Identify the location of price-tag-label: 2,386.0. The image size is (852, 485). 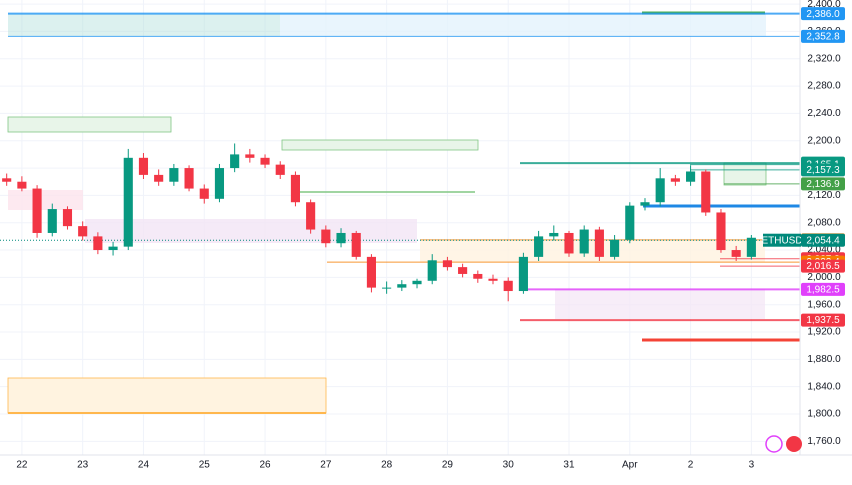
(823, 14).